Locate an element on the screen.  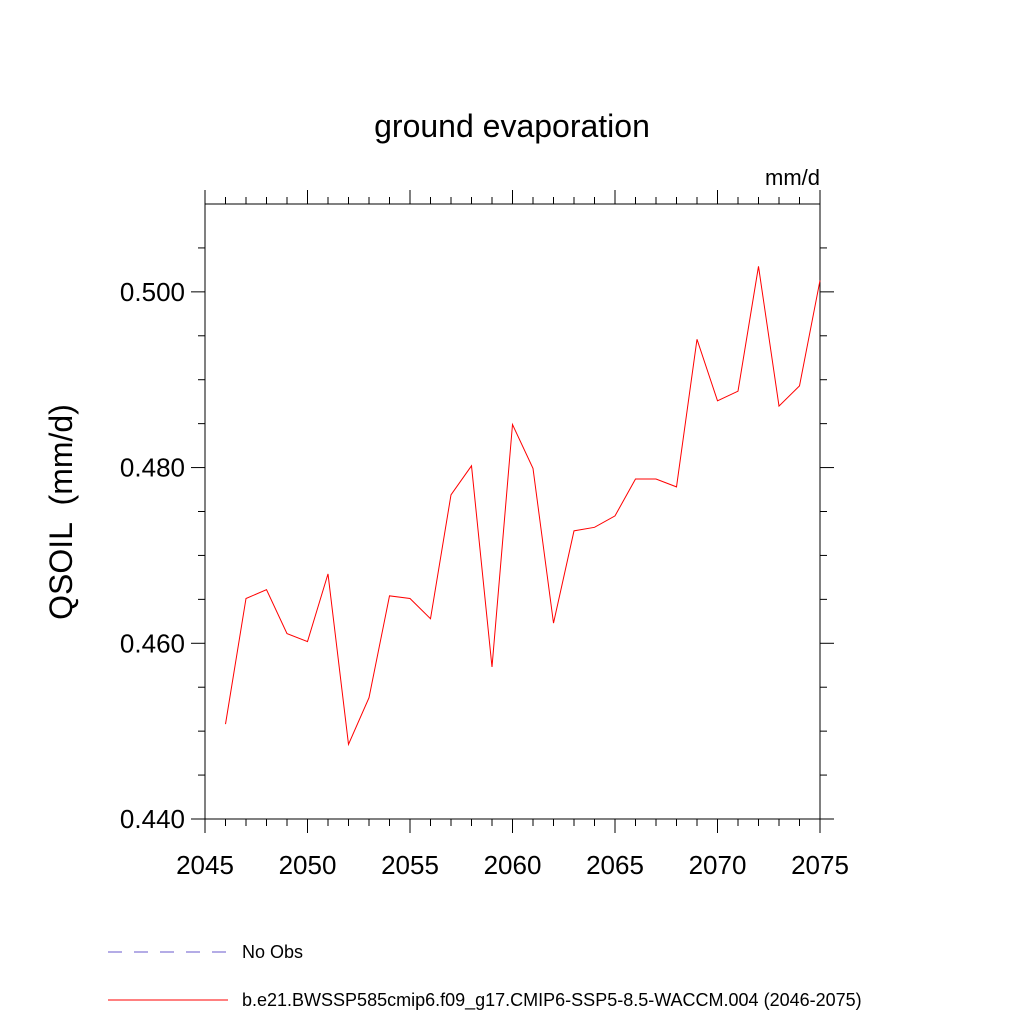
x-tick-label: 2075 is located at coordinates (820, 865).